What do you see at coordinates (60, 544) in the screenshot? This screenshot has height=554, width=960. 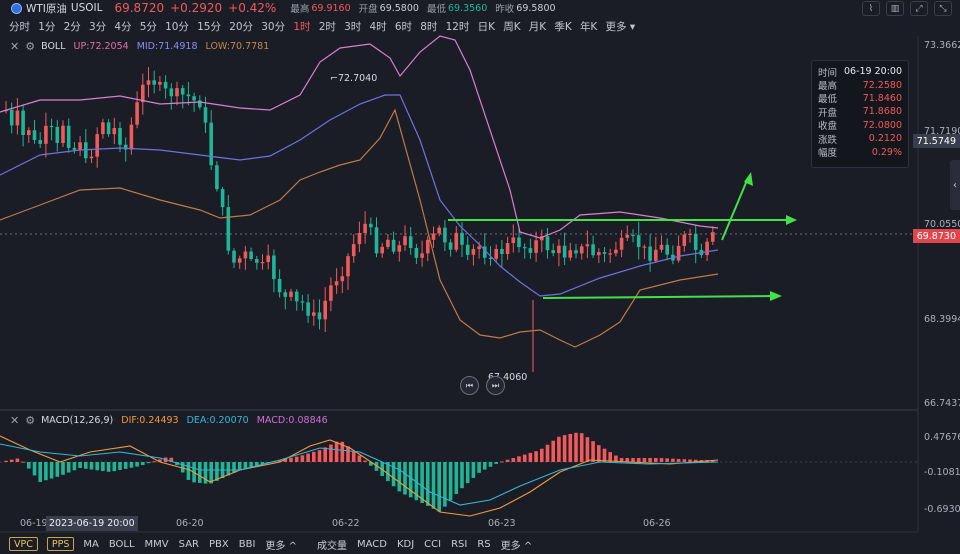 I see `overlay-tag-button: PPS` at bounding box center [60, 544].